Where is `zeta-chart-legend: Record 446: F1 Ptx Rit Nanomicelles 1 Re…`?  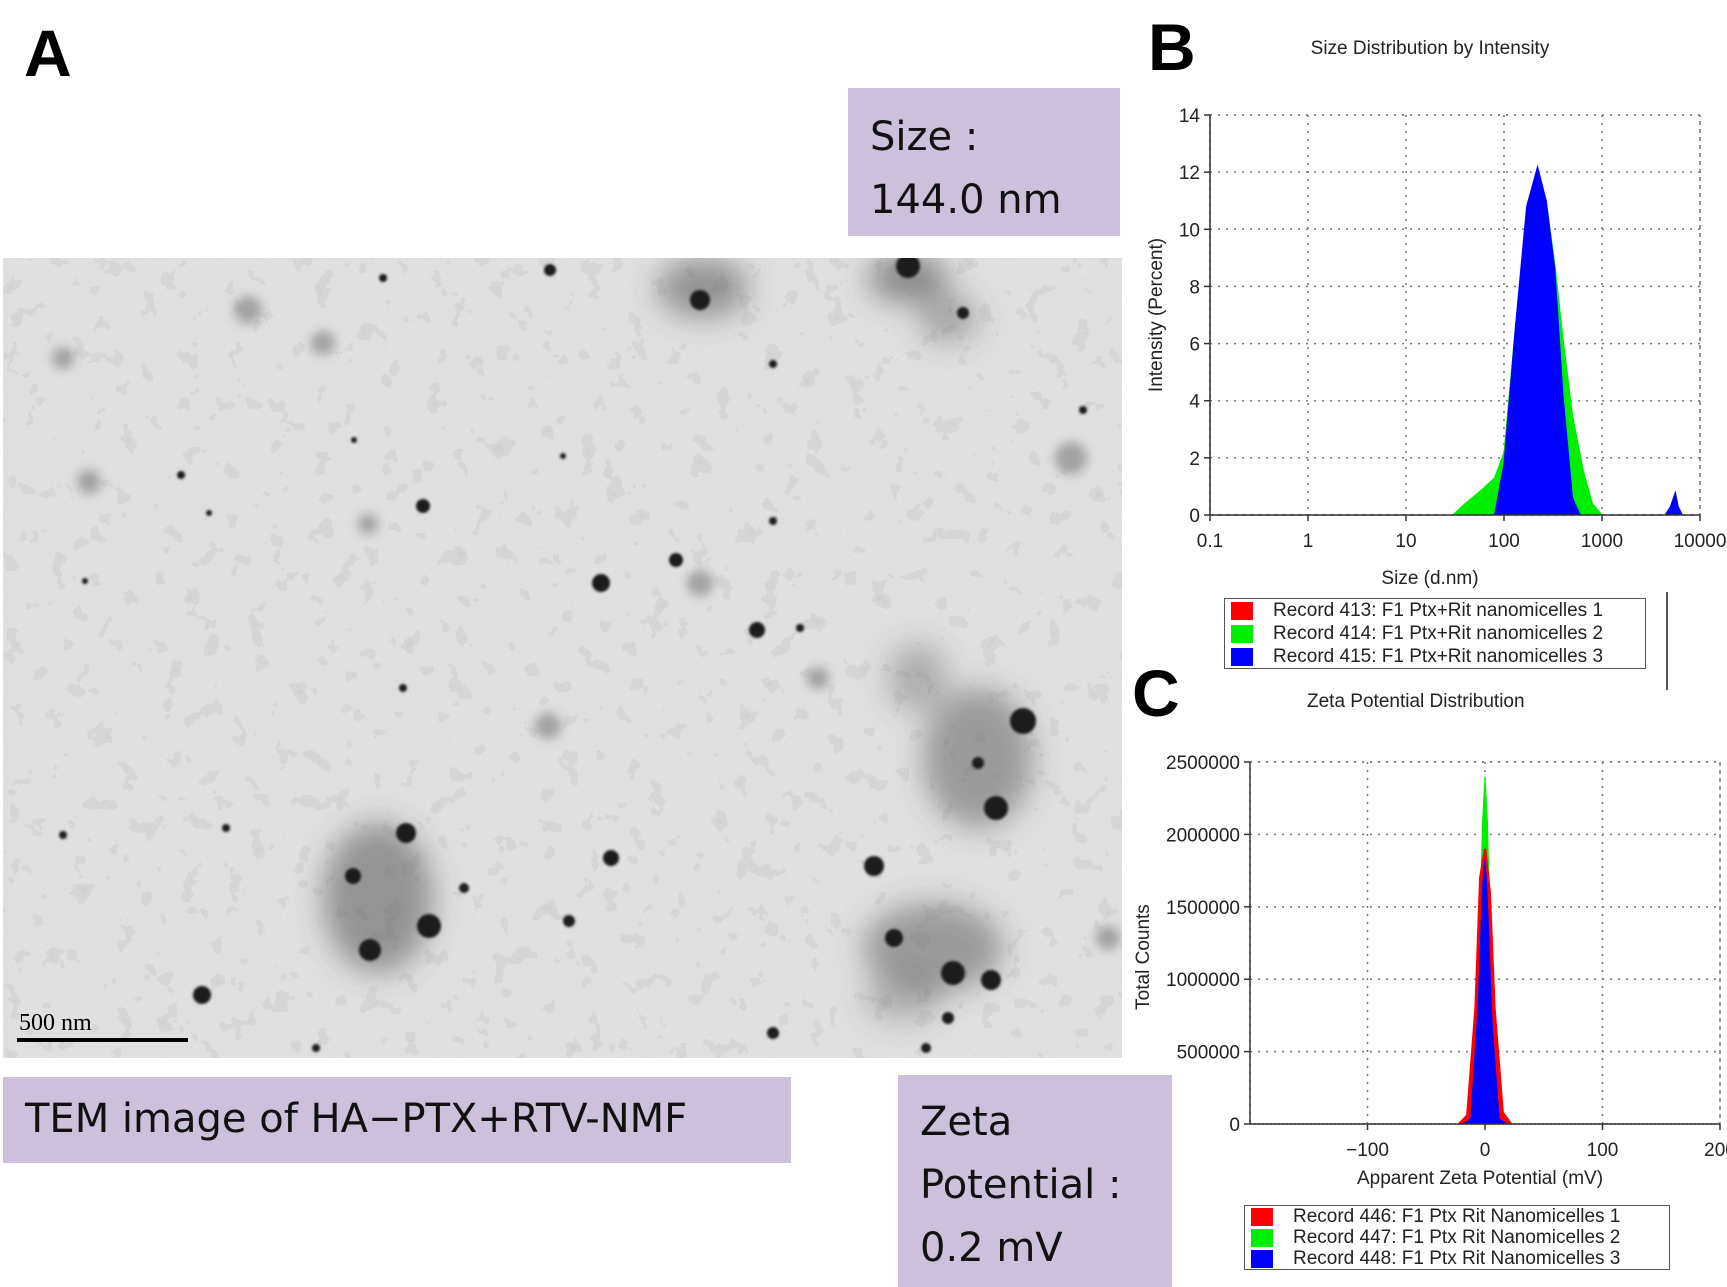
zeta-chart-legend: Record 446: F1 Ptx Rit Nanomicelles 1 Re… is located at coordinates (1457, 1237).